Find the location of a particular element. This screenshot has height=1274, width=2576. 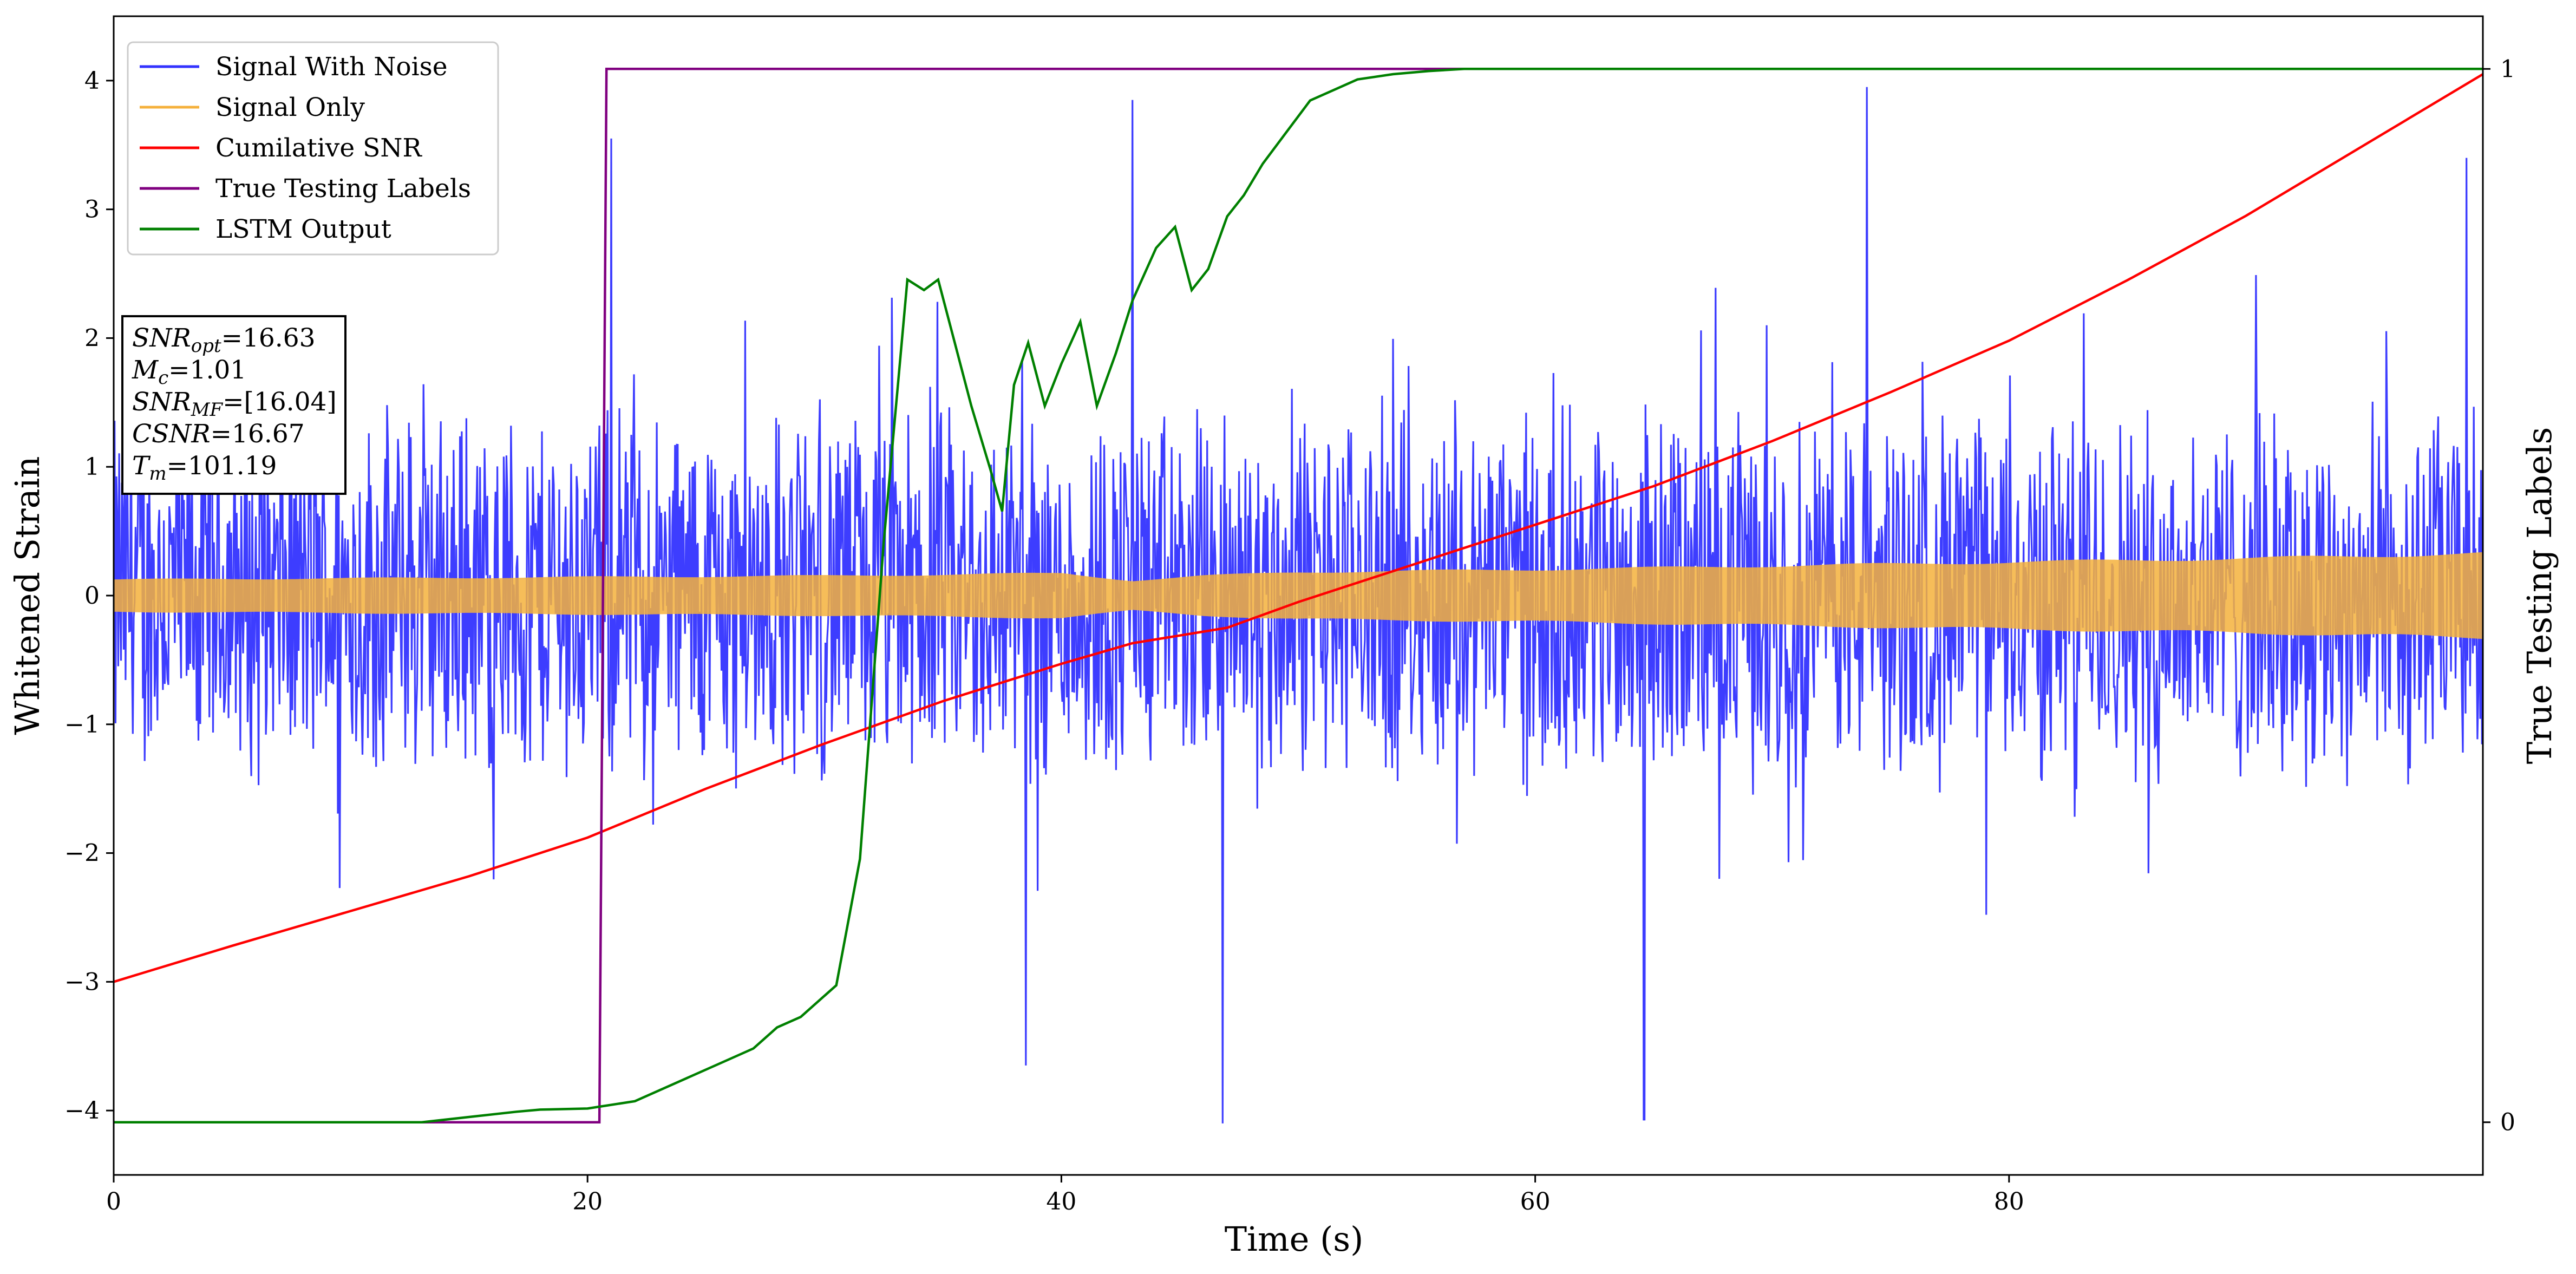

info-line: Mc=1.01 is located at coordinates (189, 372).